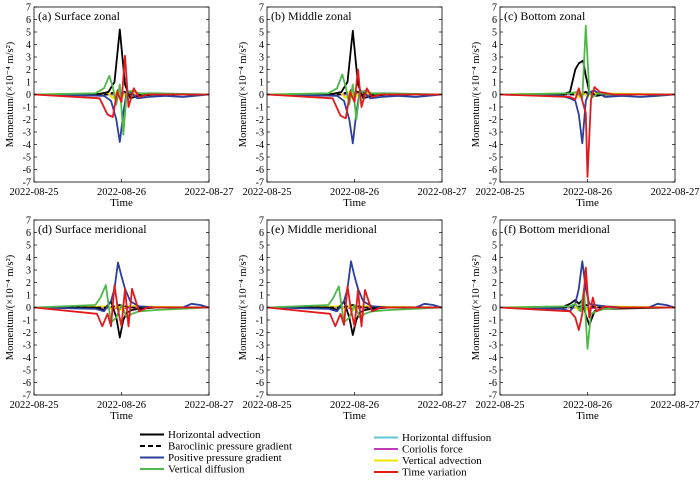  What do you see at coordinates (354, 97) in the screenshot?
I see `series-line-vdiff` at bounding box center [354, 97].